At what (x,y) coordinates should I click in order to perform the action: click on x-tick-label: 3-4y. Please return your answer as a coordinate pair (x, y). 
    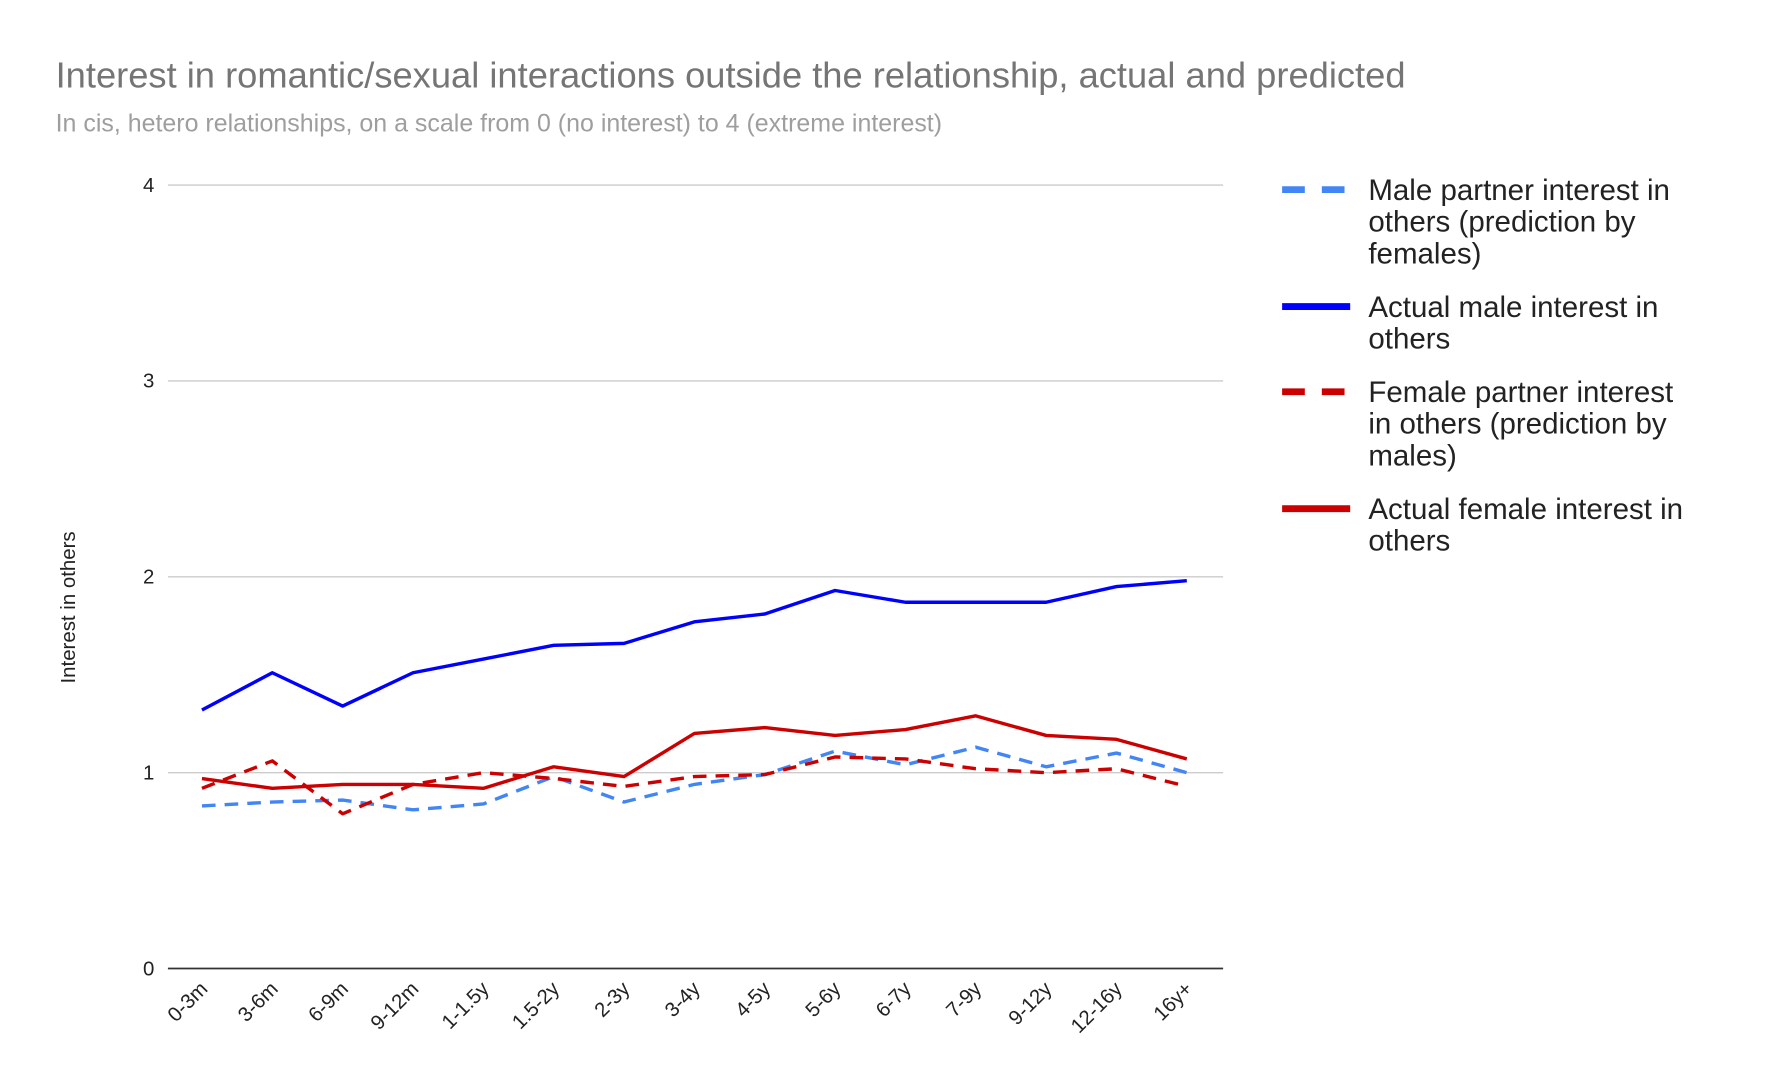
    Looking at the image, I should click on (683, 1000).